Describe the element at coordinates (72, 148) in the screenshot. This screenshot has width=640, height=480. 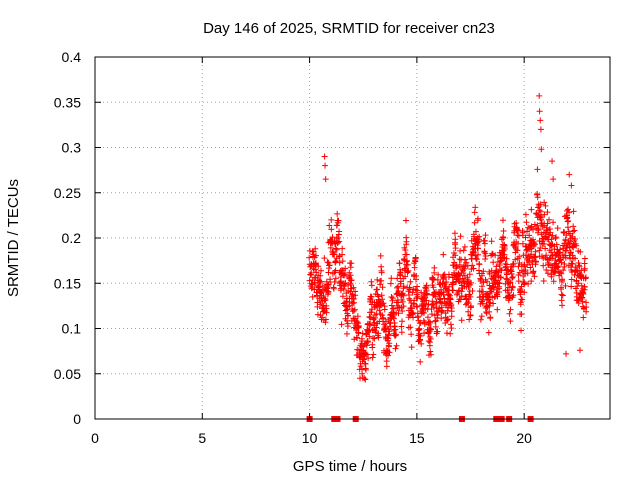
I see `y-tick-label: 0.3` at that location.